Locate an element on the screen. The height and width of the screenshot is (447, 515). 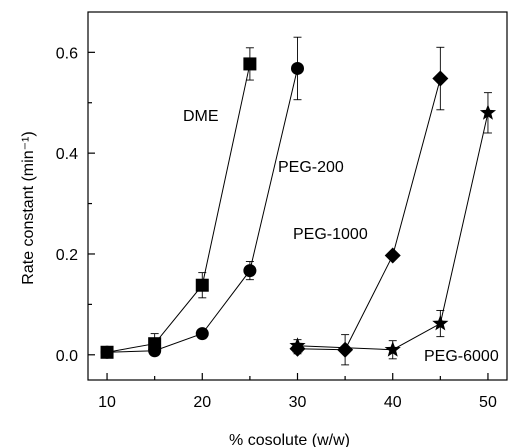
y-tick-label: 0.2 is located at coordinates (67, 255).